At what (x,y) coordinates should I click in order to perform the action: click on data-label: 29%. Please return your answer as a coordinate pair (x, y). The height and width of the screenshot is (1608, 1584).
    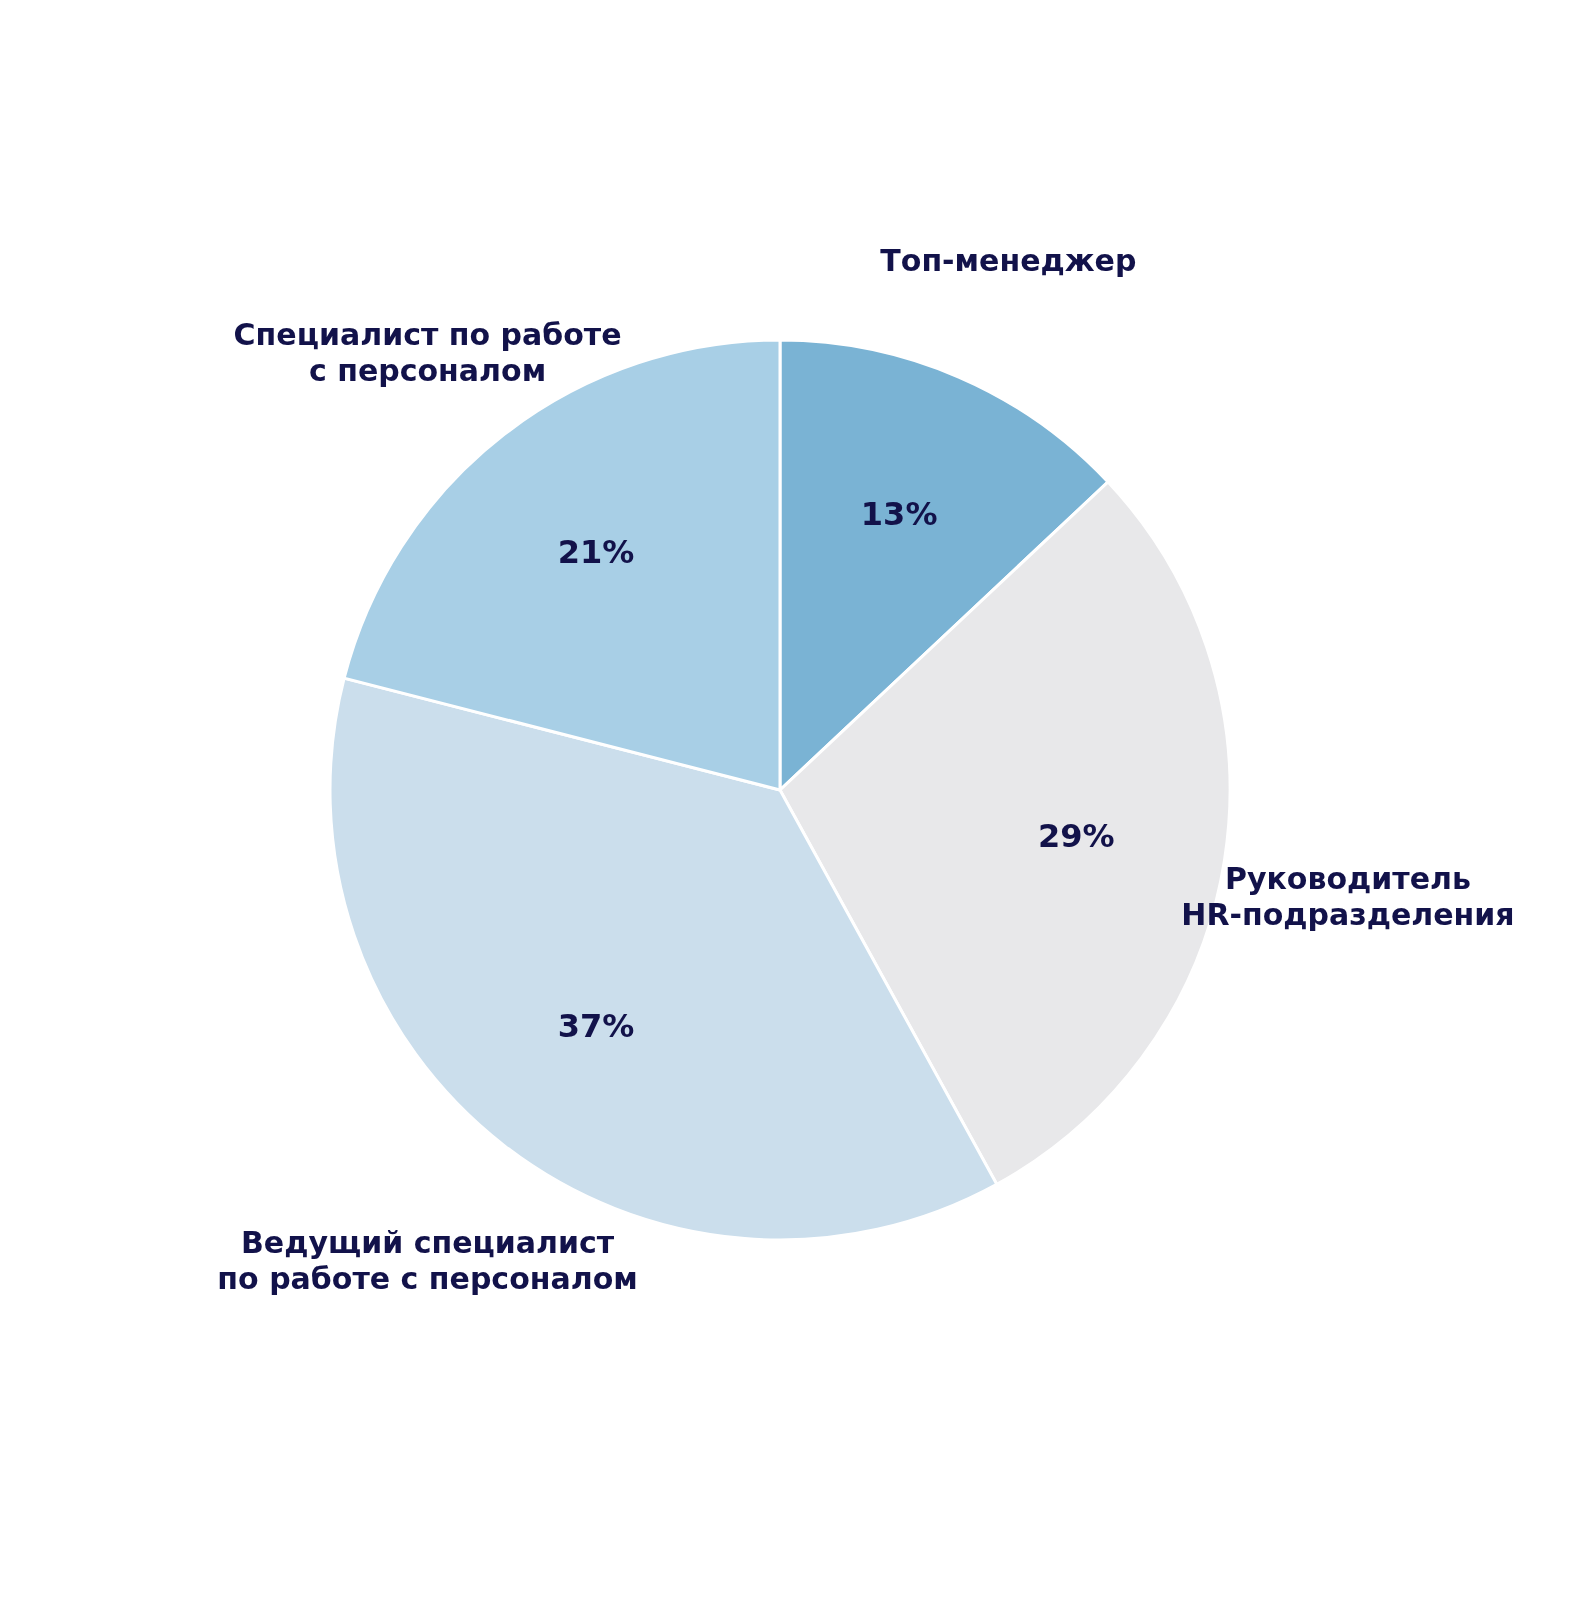
    Looking at the image, I should click on (1076, 835).